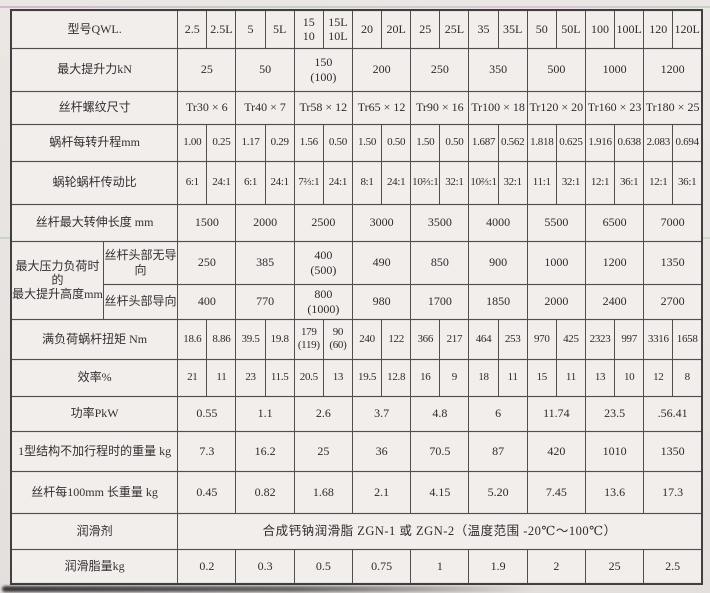 The image size is (710, 593). Describe the element at coordinates (440, 413) in the screenshot. I see `table-cell: 4.8` at that location.